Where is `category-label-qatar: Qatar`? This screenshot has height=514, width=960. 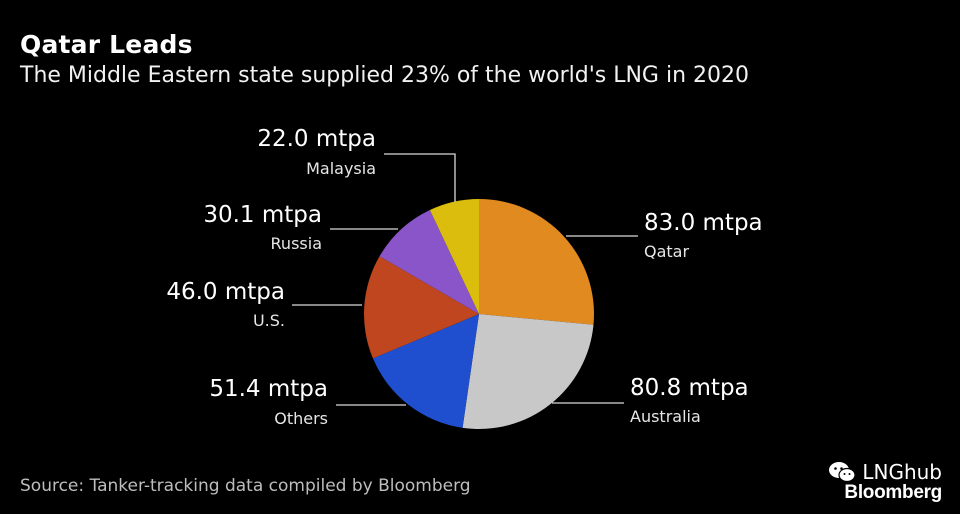 category-label-qatar: Qatar is located at coordinates (666, 251).